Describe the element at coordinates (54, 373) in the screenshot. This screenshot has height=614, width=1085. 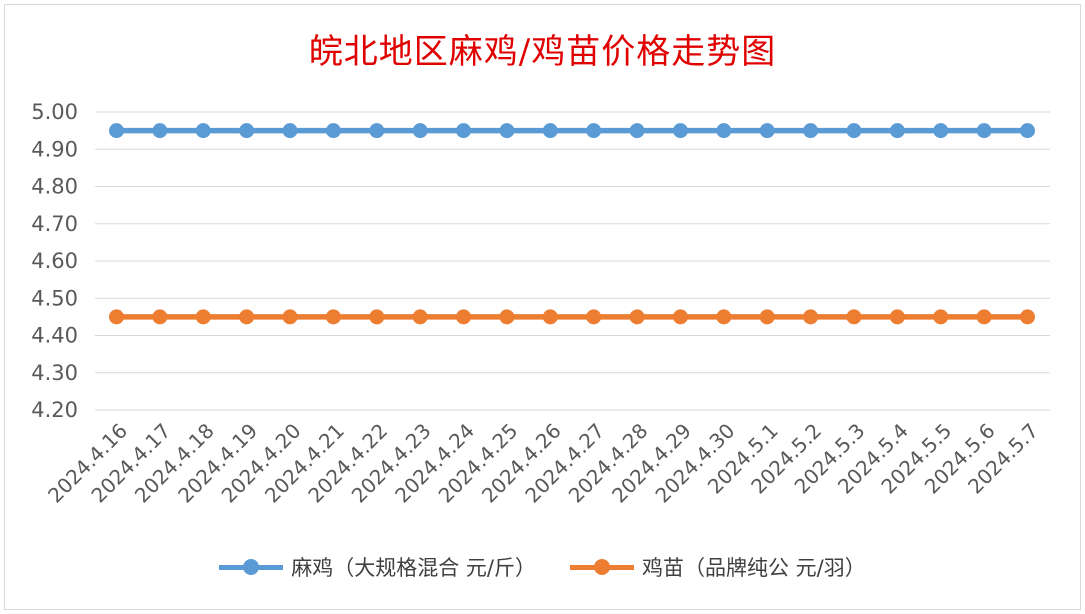
I see `y-tick-label: 4.30` at that location.